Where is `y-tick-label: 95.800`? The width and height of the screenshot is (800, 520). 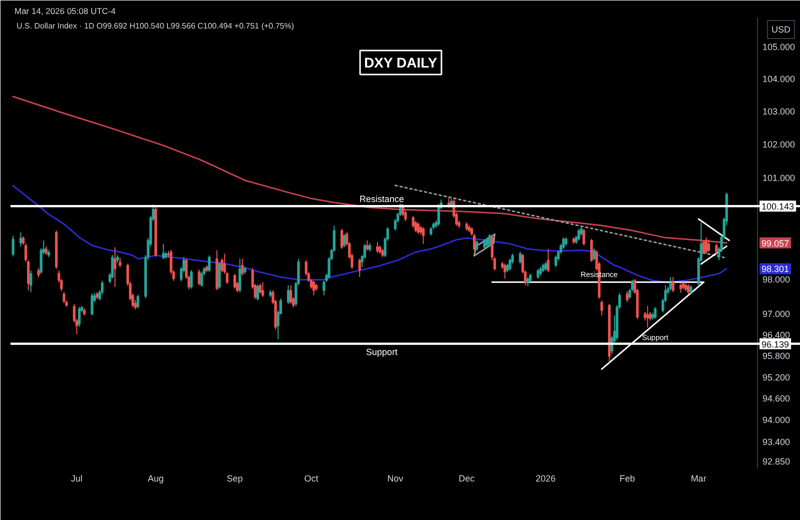 y-tick-label: 95.800 is located at coordinates (776, 356).